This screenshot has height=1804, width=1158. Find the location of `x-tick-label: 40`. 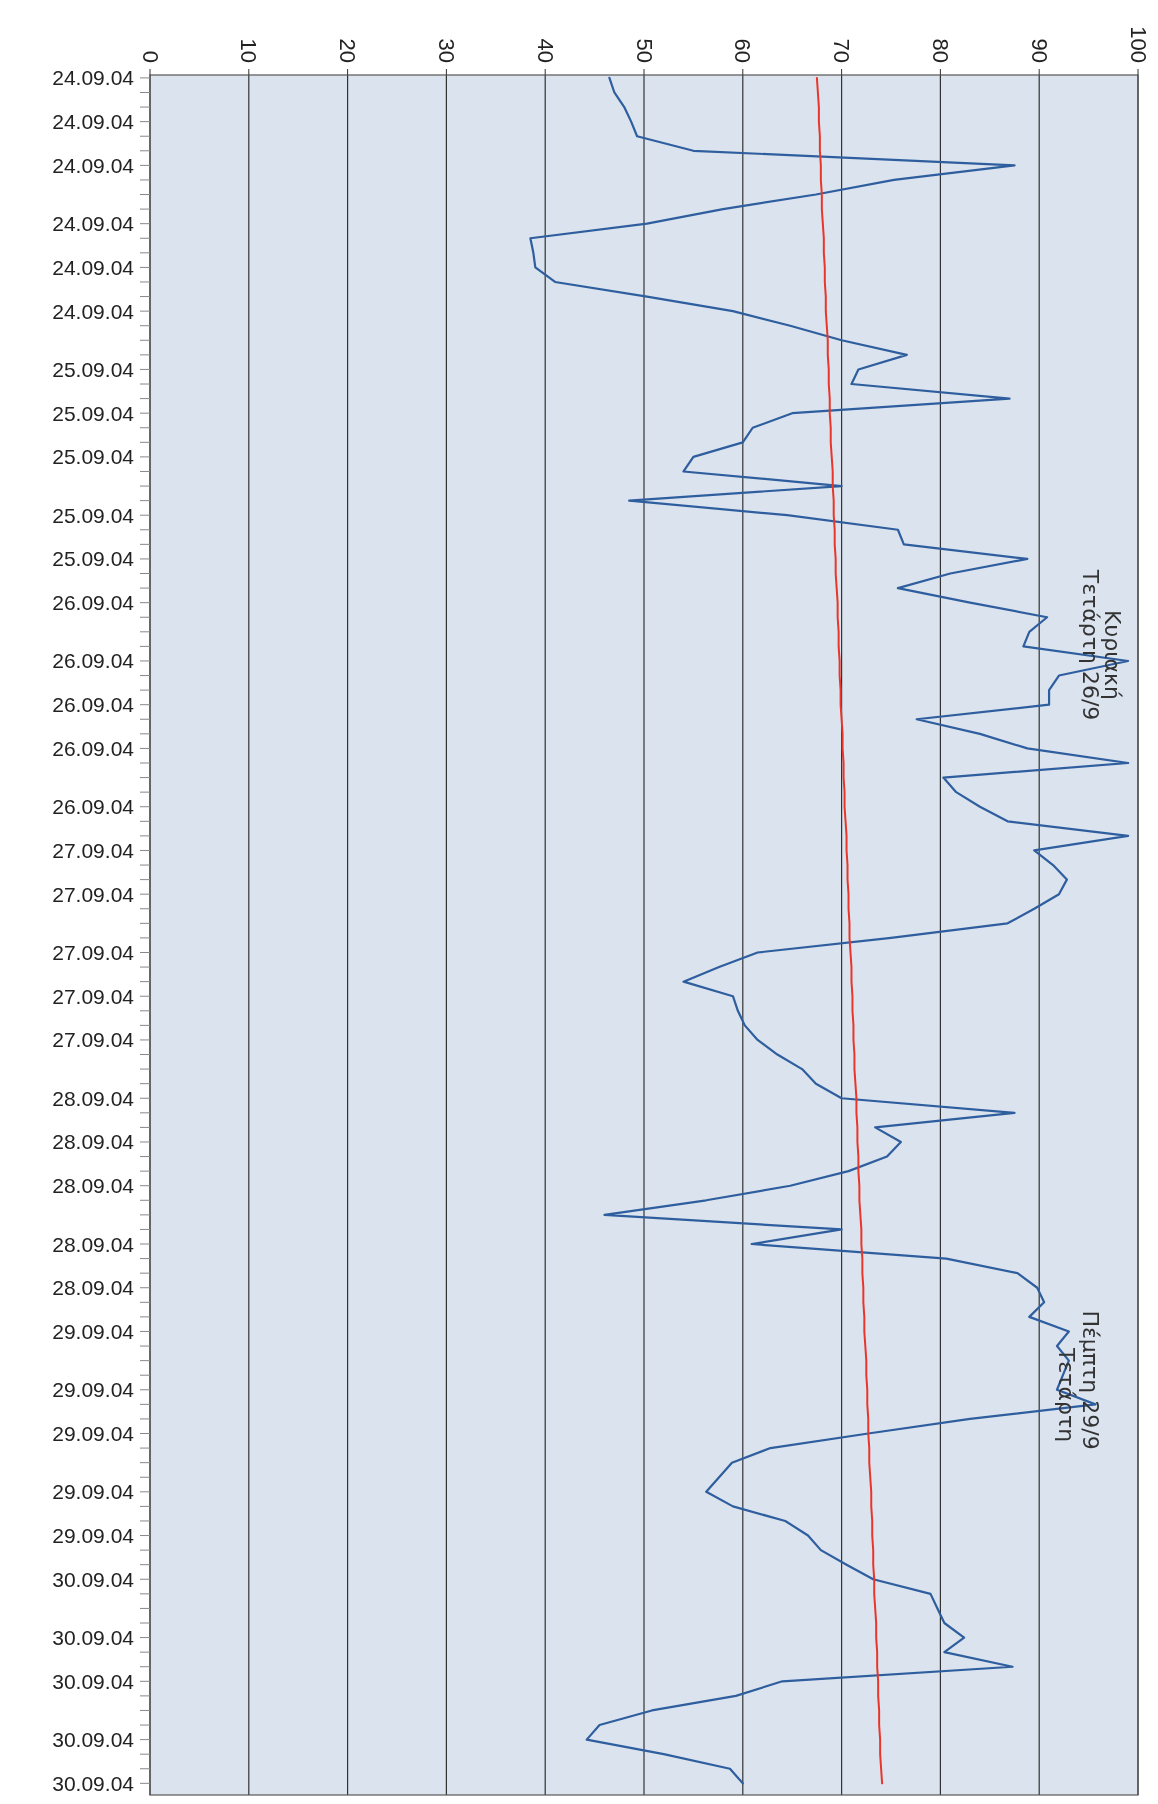

x-tick-label: 40 is located at coordinates (545, 50).